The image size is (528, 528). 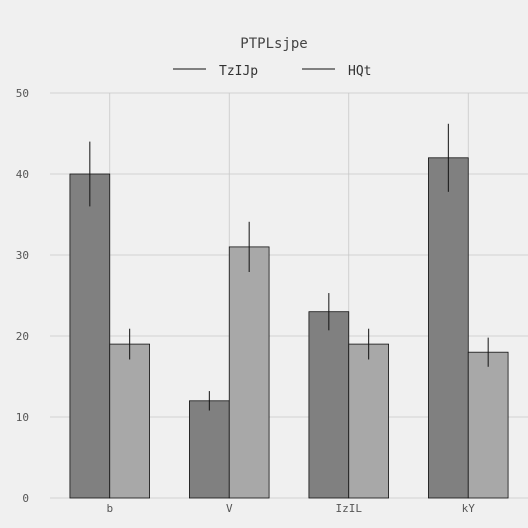 I want to click on x-tick-label: b, so click(x=109, y=508).